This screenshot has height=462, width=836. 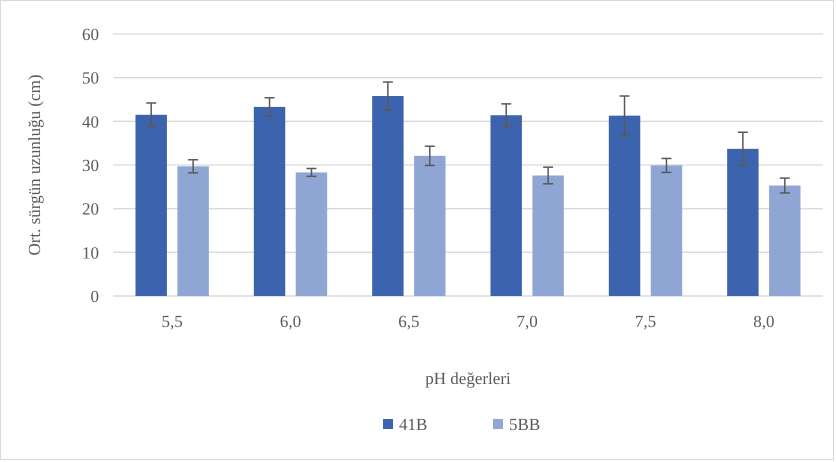 I want to click on x-tick-label: 7,0, so click(x=527, y=321).